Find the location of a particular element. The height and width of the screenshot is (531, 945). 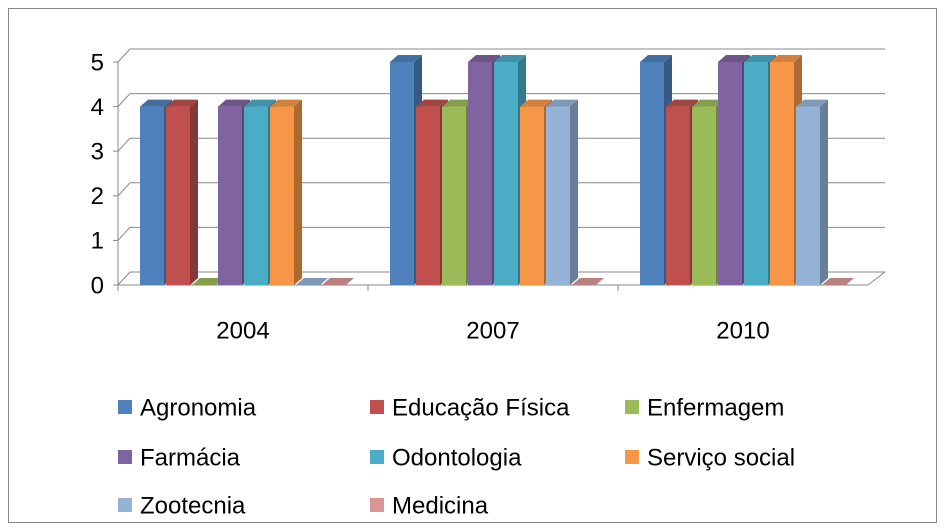

y-tick-label: 4 is located at coordinates (97, 107).